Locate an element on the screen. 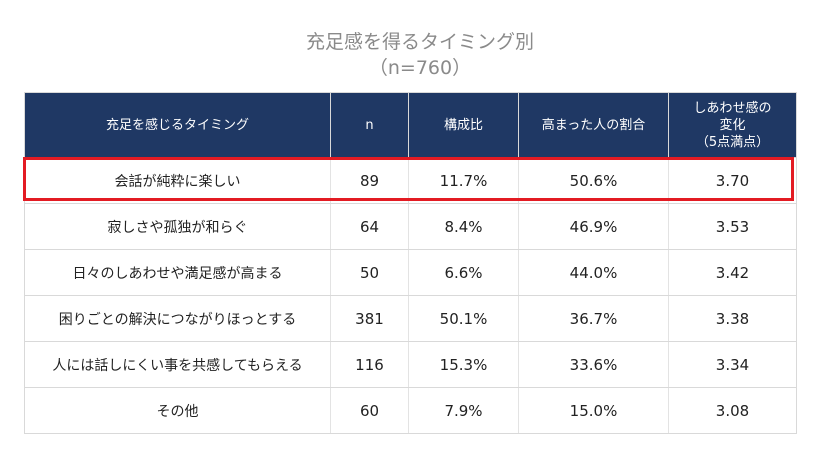 The width and height of the screenshot is (840, 449). table-row: その他 60 7.9% 15.0% 3.08 is located at coordinates (410, 410).